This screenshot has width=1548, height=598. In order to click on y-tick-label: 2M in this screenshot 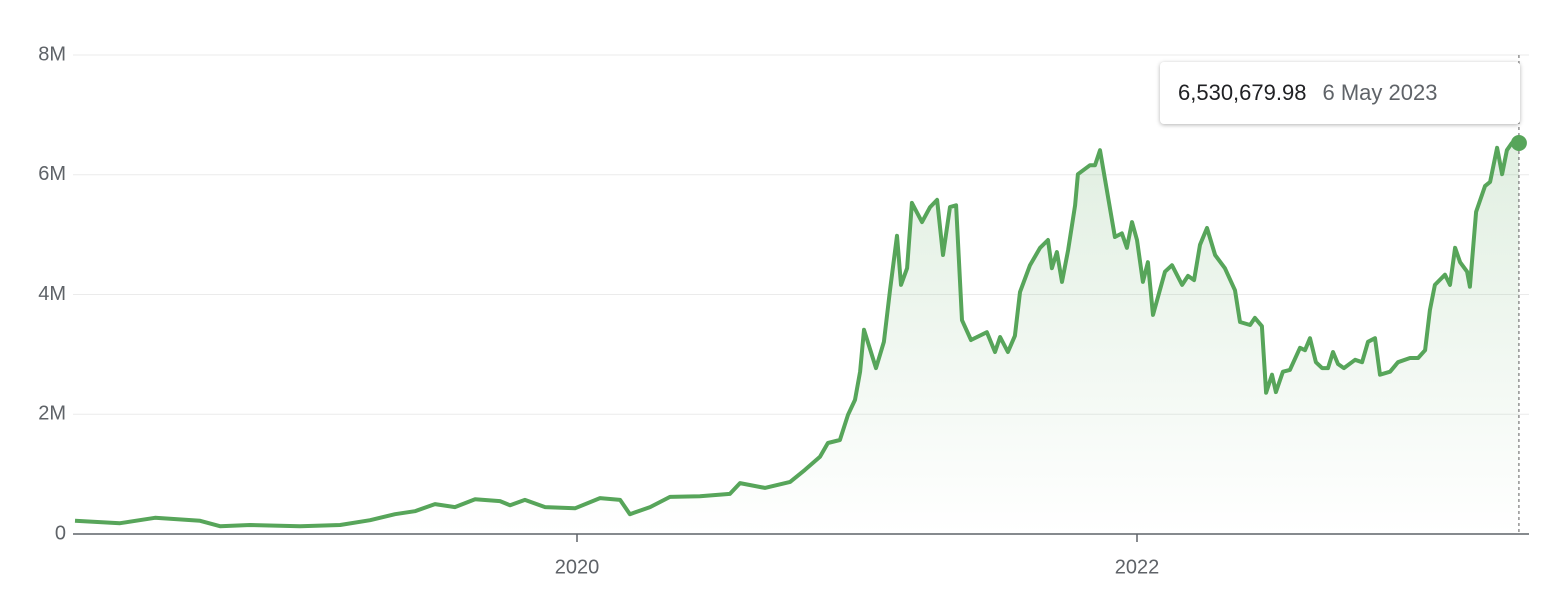, I will do `click(52, 414)`.